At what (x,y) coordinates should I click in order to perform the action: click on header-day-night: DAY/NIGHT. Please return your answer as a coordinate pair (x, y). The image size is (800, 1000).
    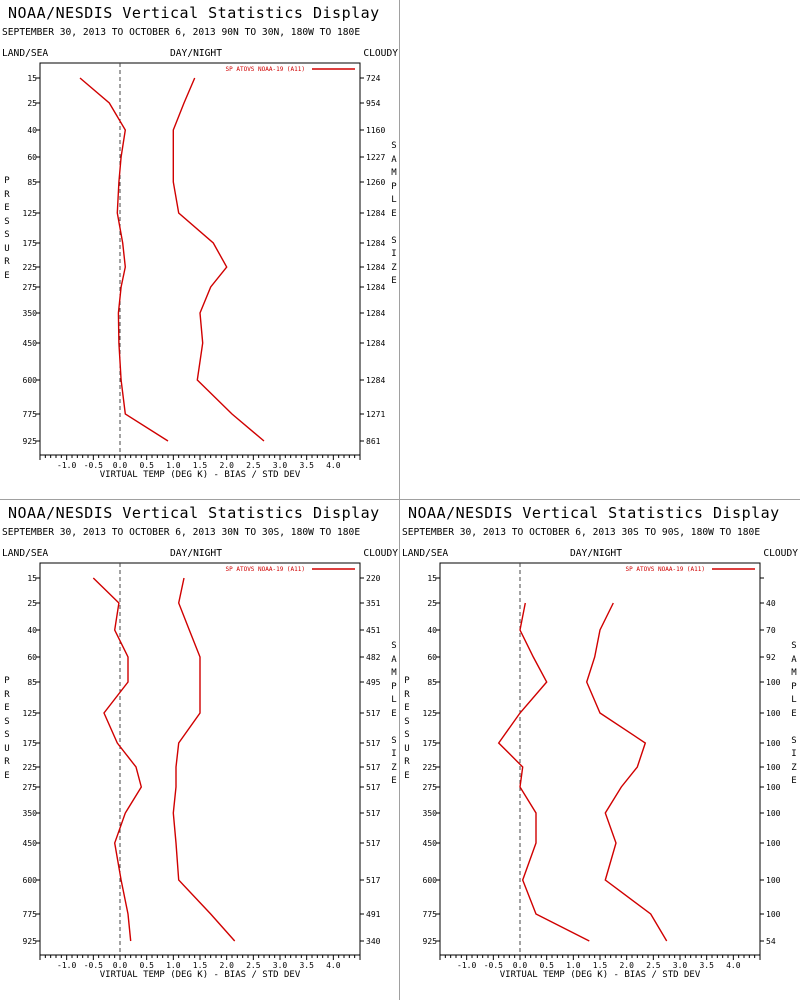
    Looking at the image, I should click on (596, 553).